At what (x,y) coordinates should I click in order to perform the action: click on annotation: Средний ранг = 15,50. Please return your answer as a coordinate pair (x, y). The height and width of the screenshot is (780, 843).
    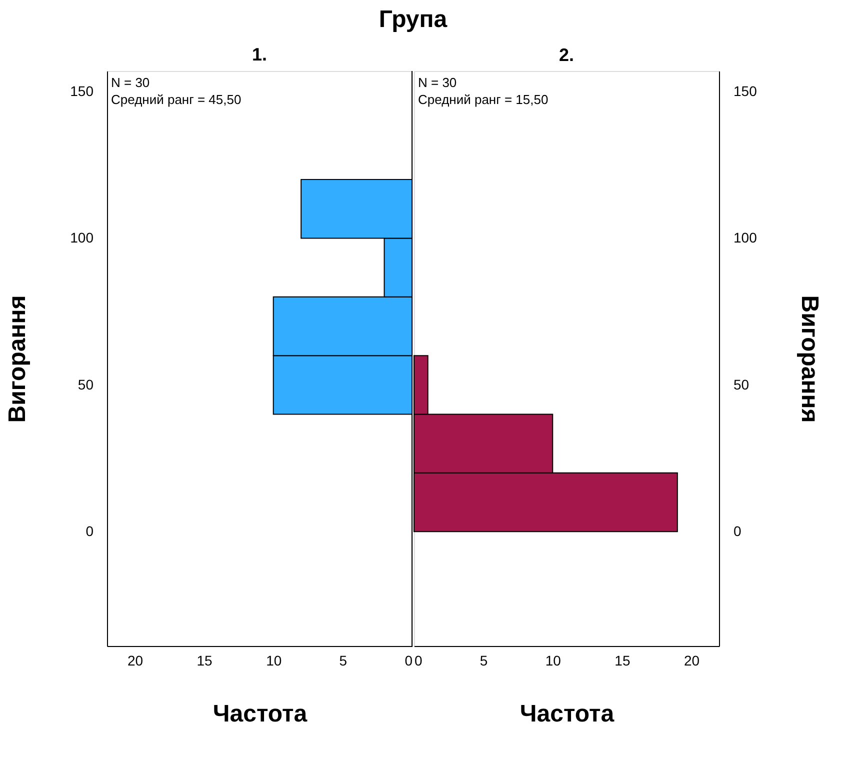
    Looking at the image, I should click on (483, 99).